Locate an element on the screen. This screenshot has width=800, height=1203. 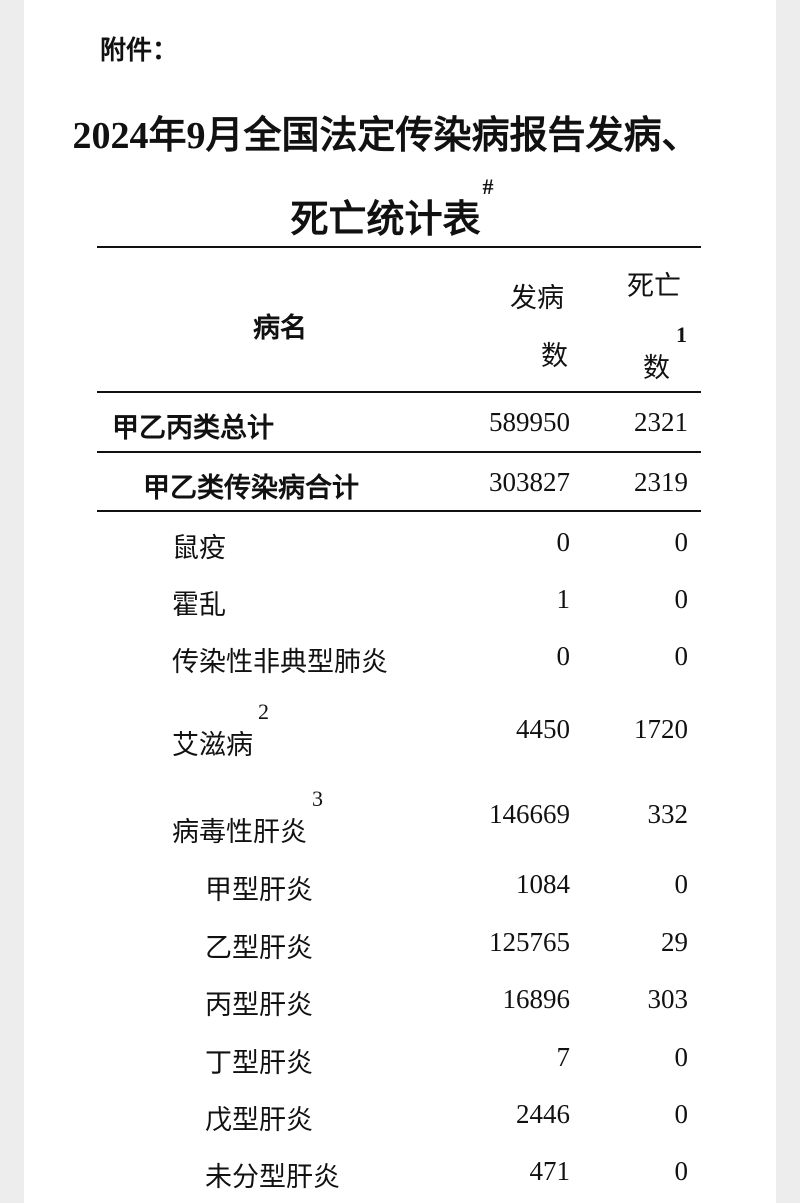
disease-name-text: 丙型肝炎 is located at coordinates (259, 1005).